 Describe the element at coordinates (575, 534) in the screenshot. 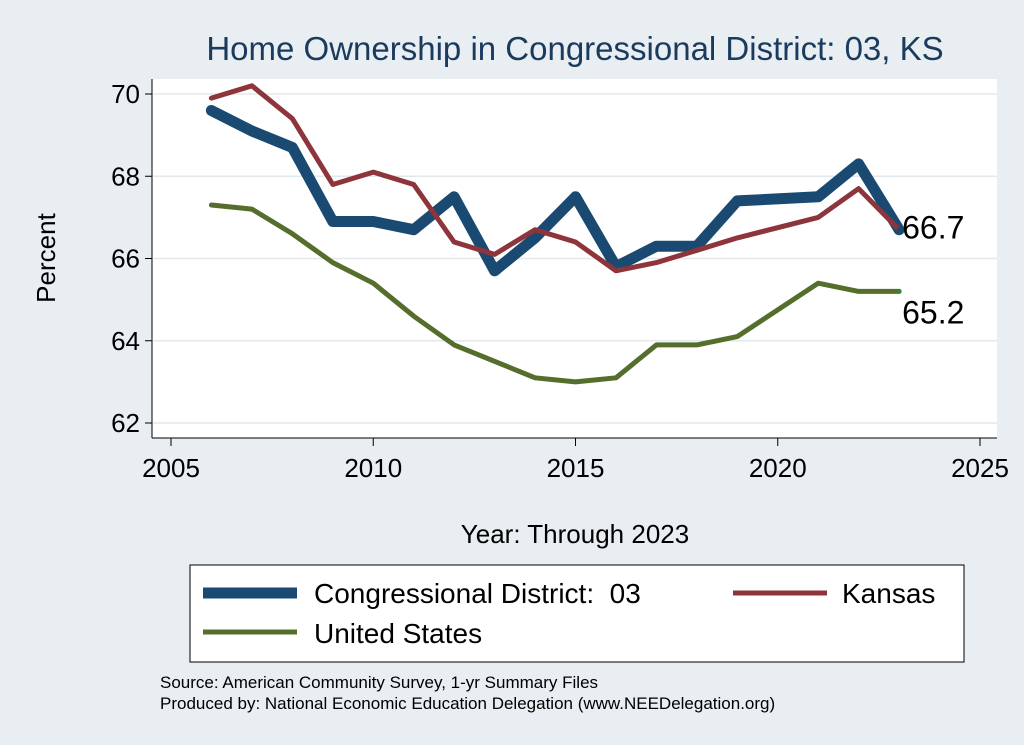

I see `x-axis-title: Year: Through 2023` at that location.